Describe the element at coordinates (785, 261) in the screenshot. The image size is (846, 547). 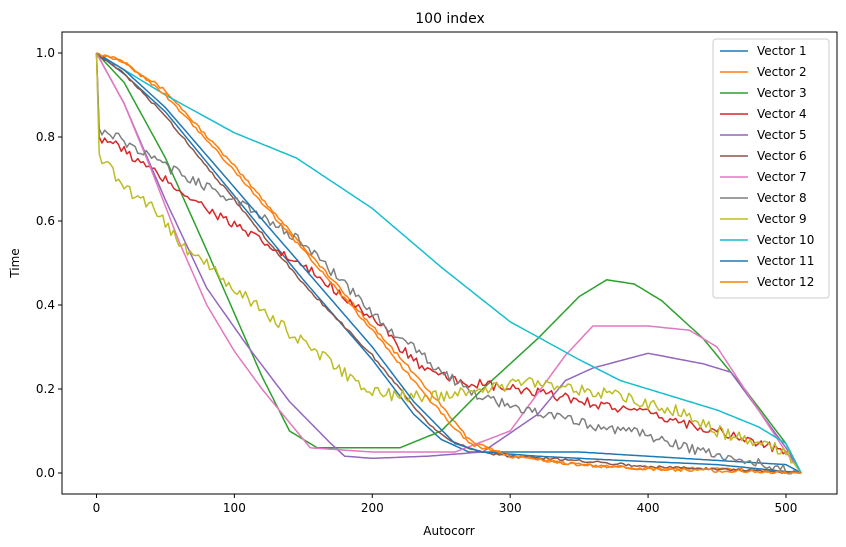
I see `legend-label: Vector 11` at that location.